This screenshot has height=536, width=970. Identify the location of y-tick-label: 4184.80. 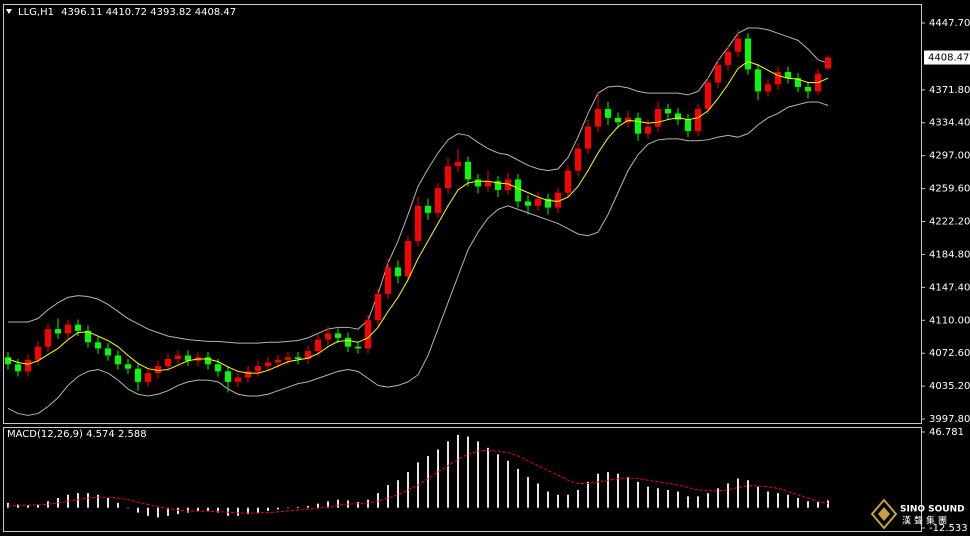
(949, 254).